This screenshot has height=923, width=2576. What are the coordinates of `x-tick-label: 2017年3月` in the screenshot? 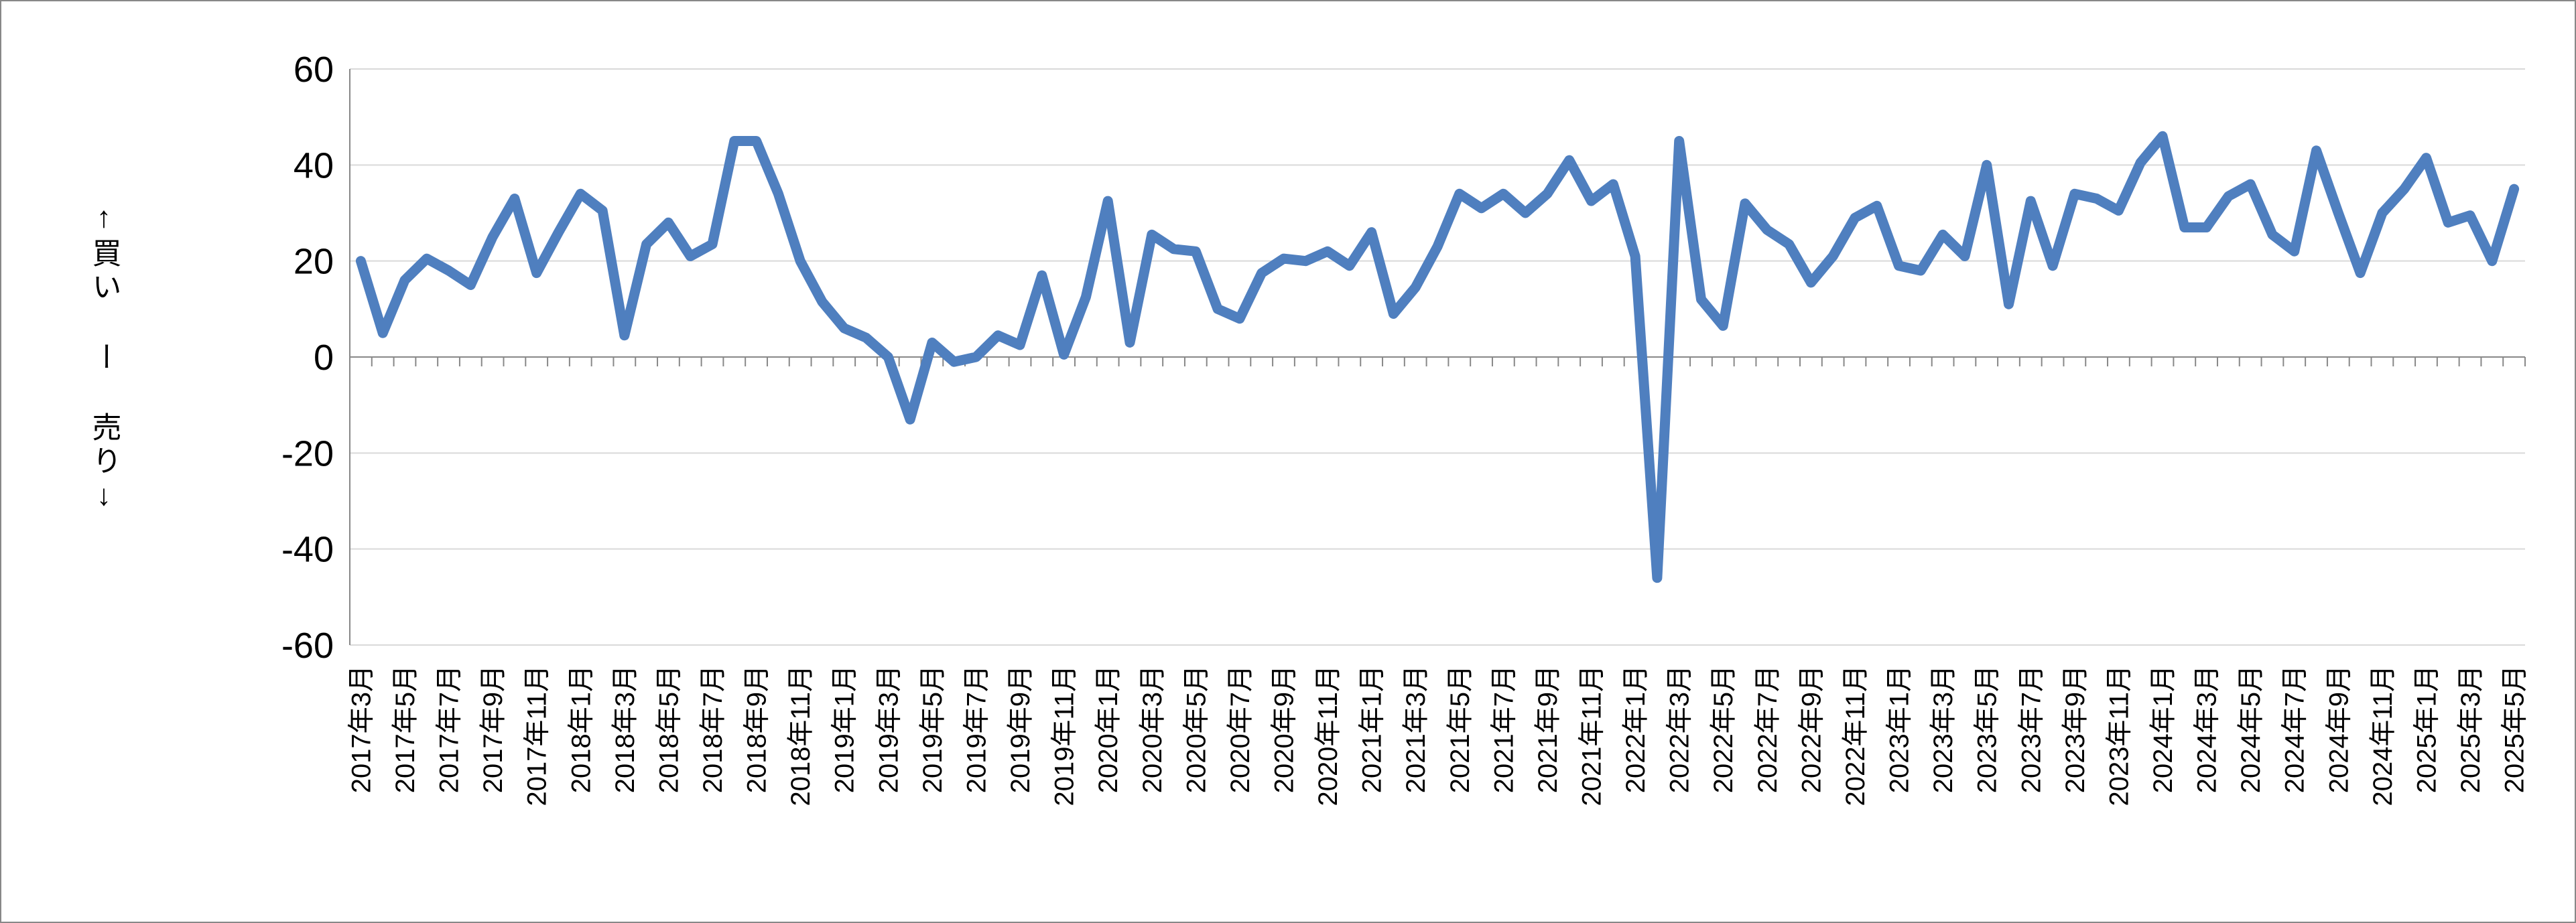 It's located at (361, 729).